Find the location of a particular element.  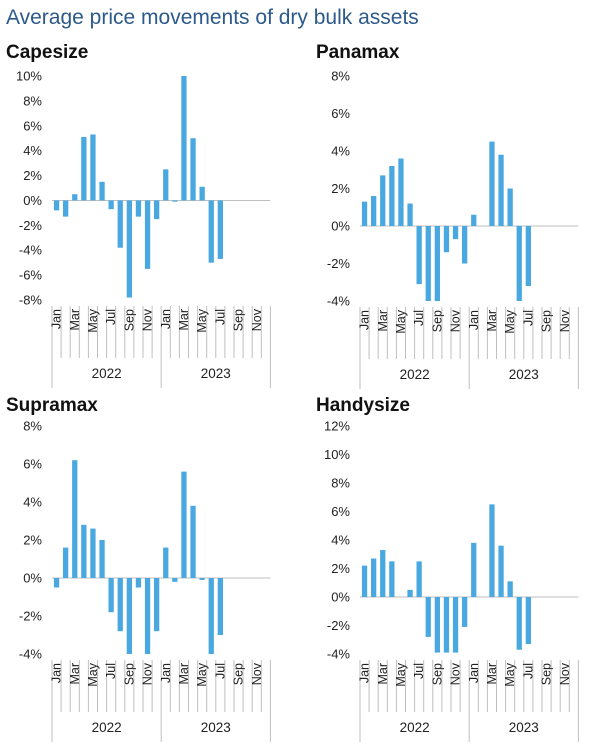

y-tick-label: -8% is located at coordinates (31, 300).